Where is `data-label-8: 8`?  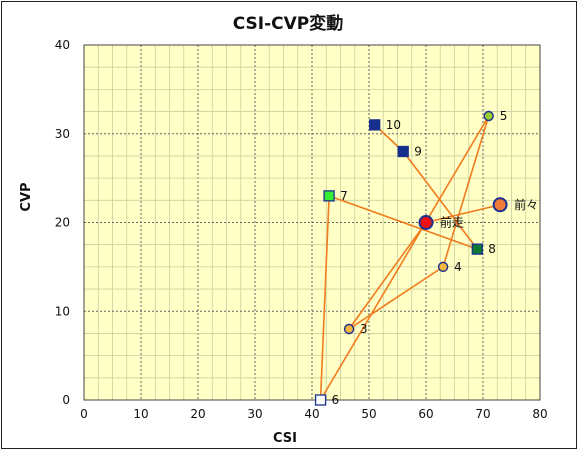 data-label-8: 8 is located at coordinates (492, 249).